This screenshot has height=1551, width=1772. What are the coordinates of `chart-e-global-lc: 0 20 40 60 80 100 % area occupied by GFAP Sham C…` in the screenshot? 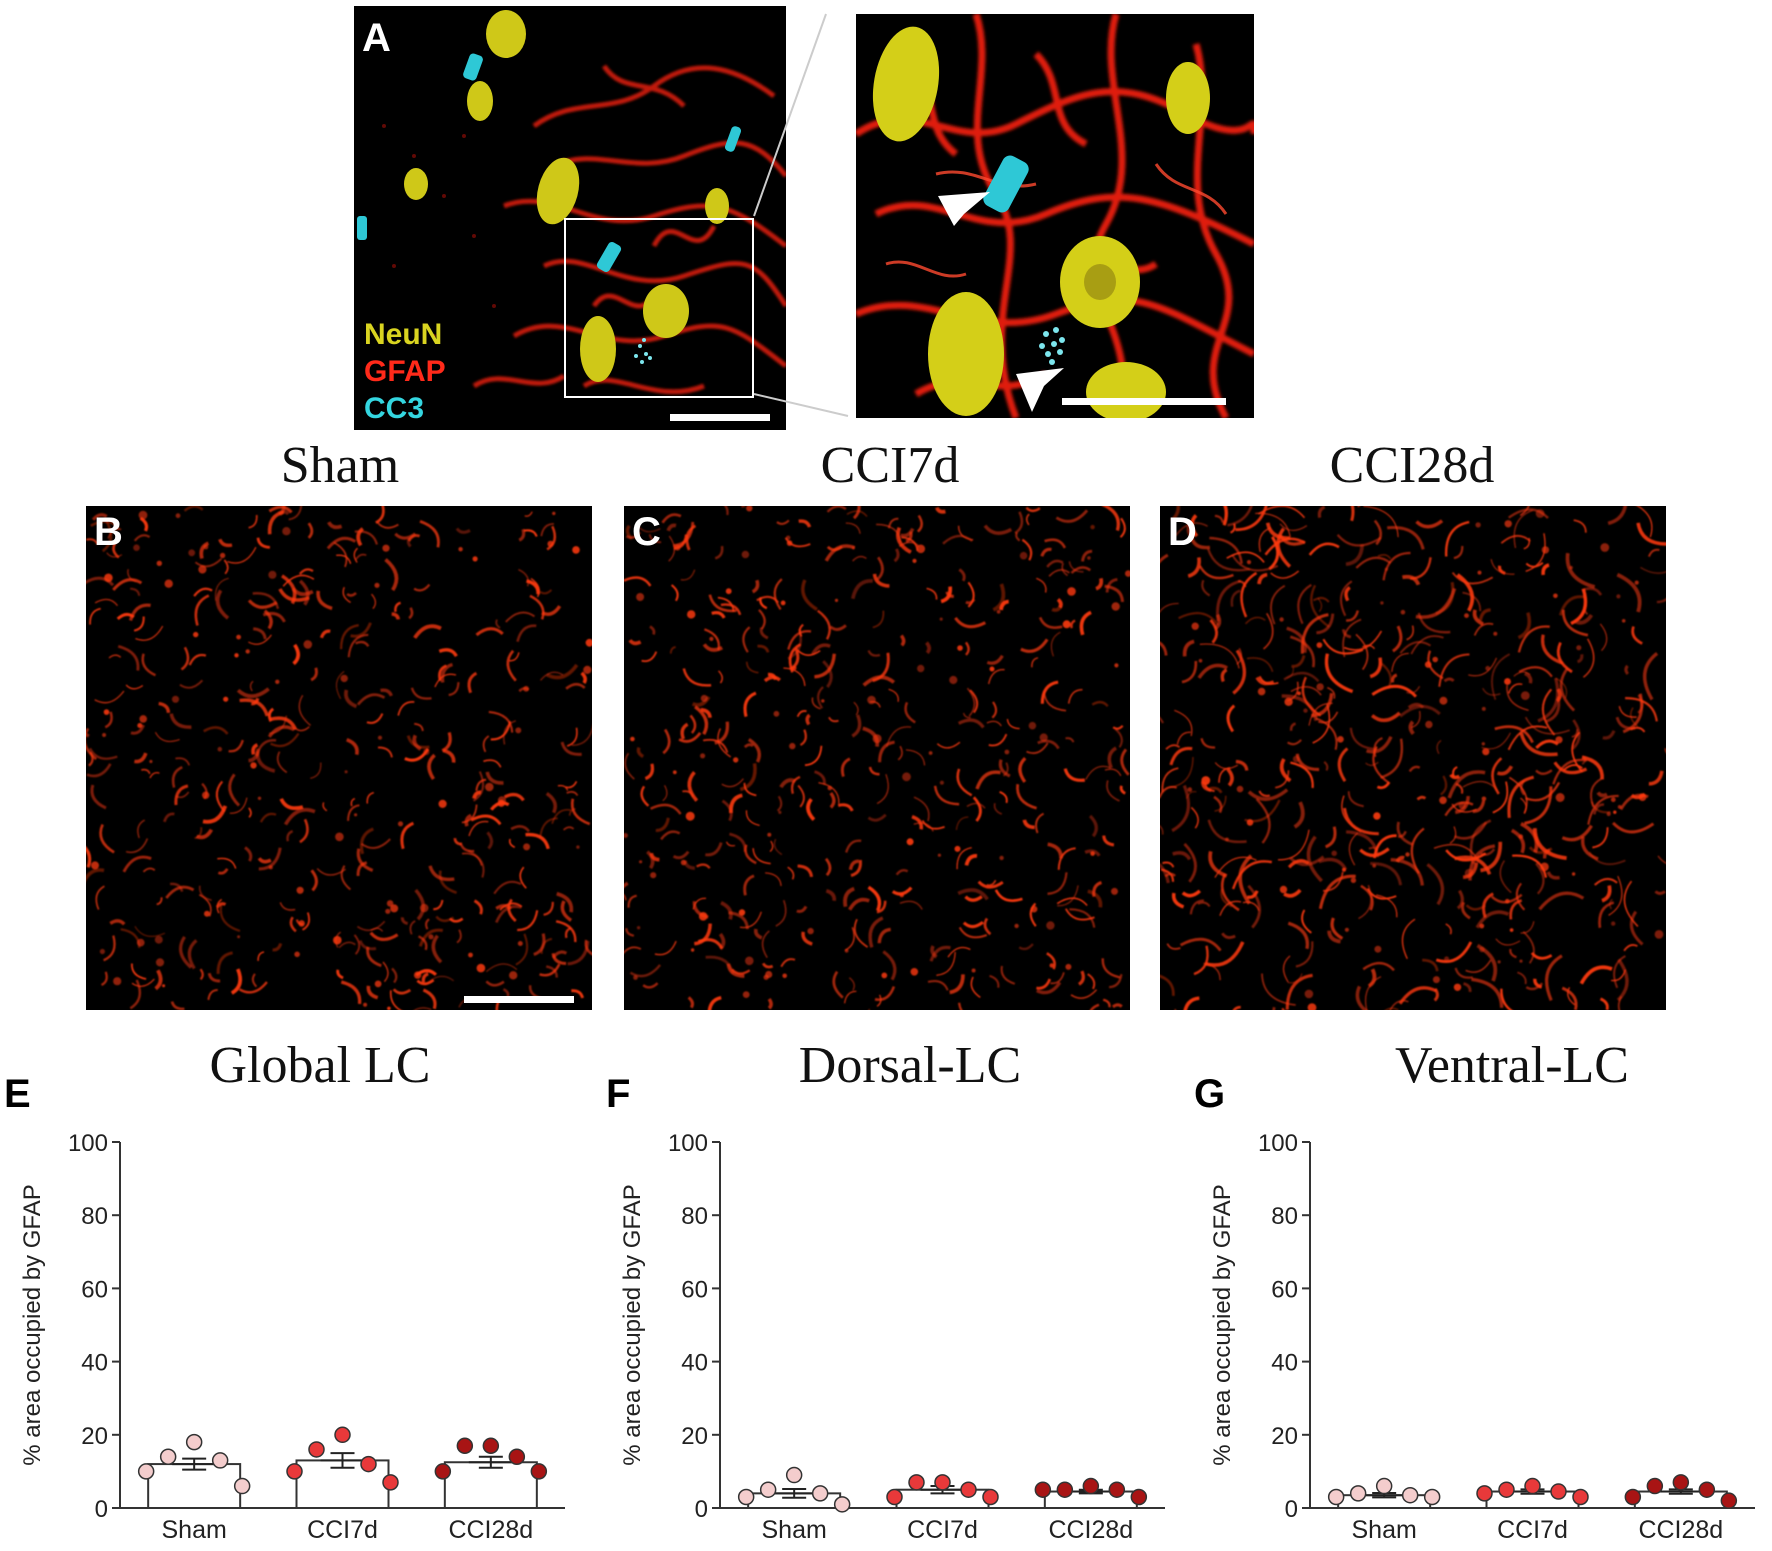 It's located at (290, 1333).